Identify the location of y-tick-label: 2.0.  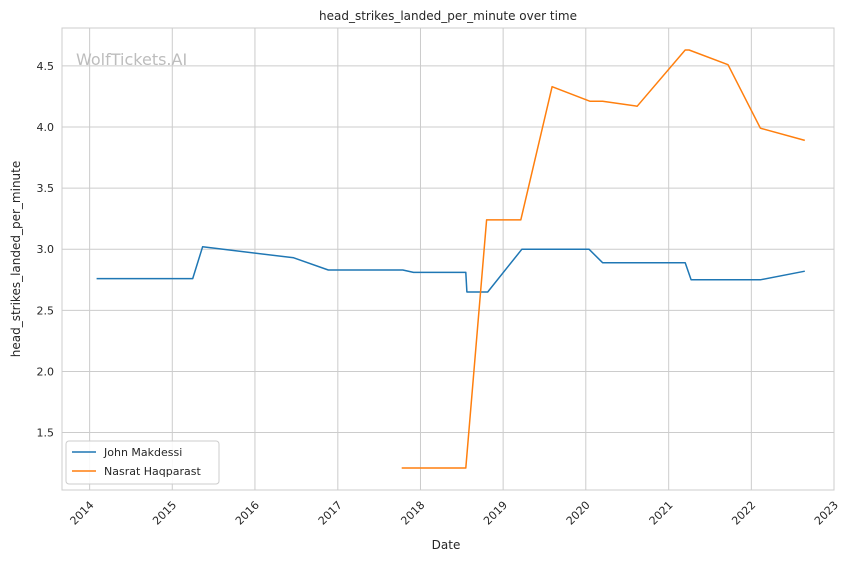
(46, 371).